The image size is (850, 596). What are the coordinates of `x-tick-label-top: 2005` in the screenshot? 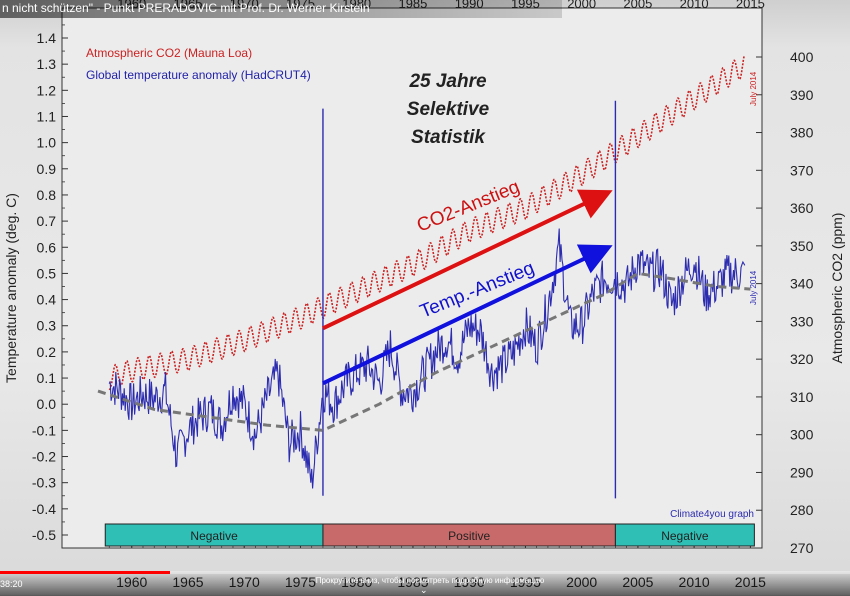 It's located at (637, 5).